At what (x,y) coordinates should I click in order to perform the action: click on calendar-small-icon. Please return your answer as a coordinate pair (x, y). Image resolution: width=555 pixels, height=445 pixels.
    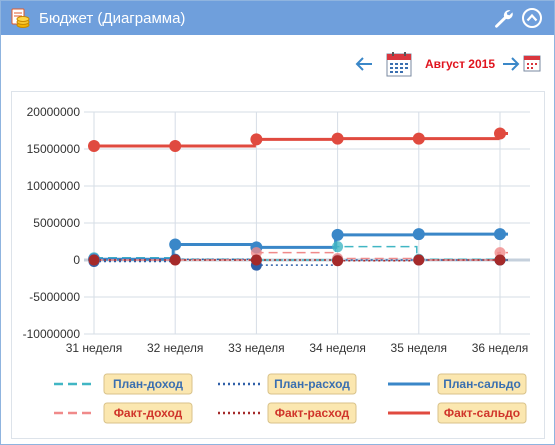
    Looking at the image, I should click on (532, 63).